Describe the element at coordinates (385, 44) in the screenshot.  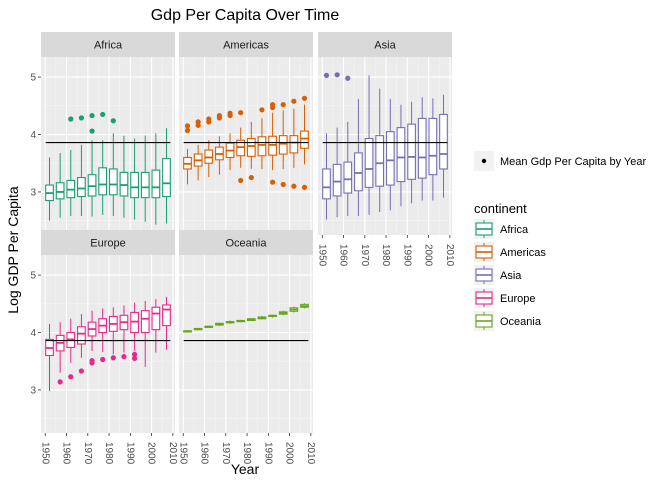
I see `strip-asia` at that location.